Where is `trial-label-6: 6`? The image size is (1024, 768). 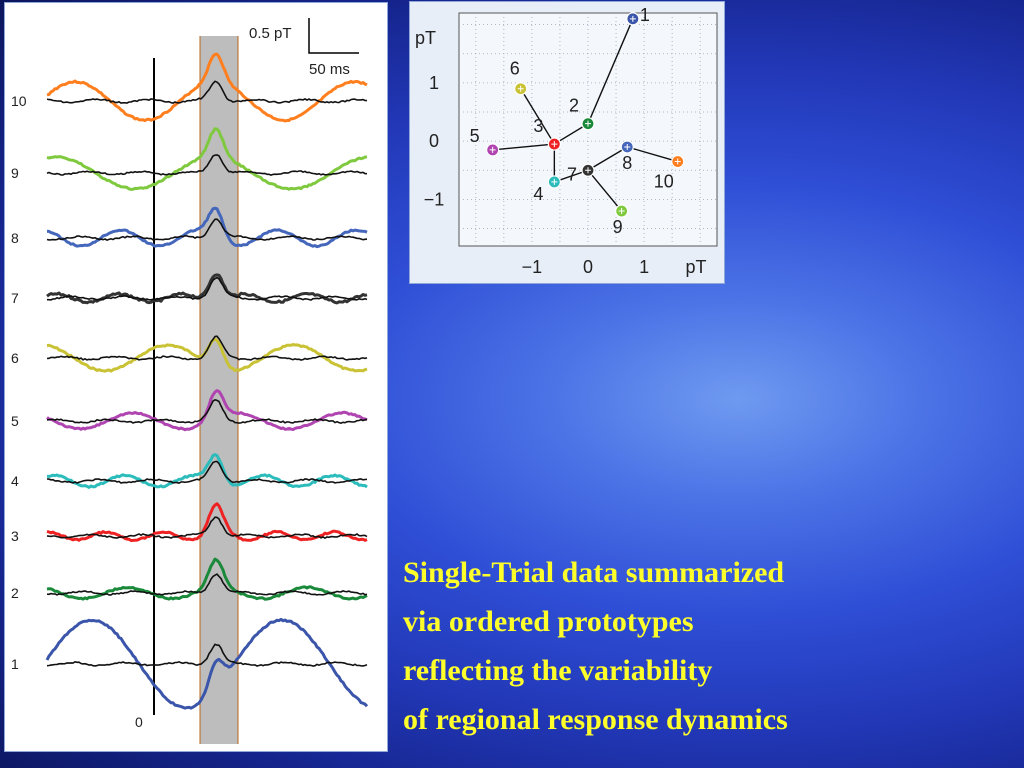
trial-label-6: 6 is located at coordinates (15, 358).